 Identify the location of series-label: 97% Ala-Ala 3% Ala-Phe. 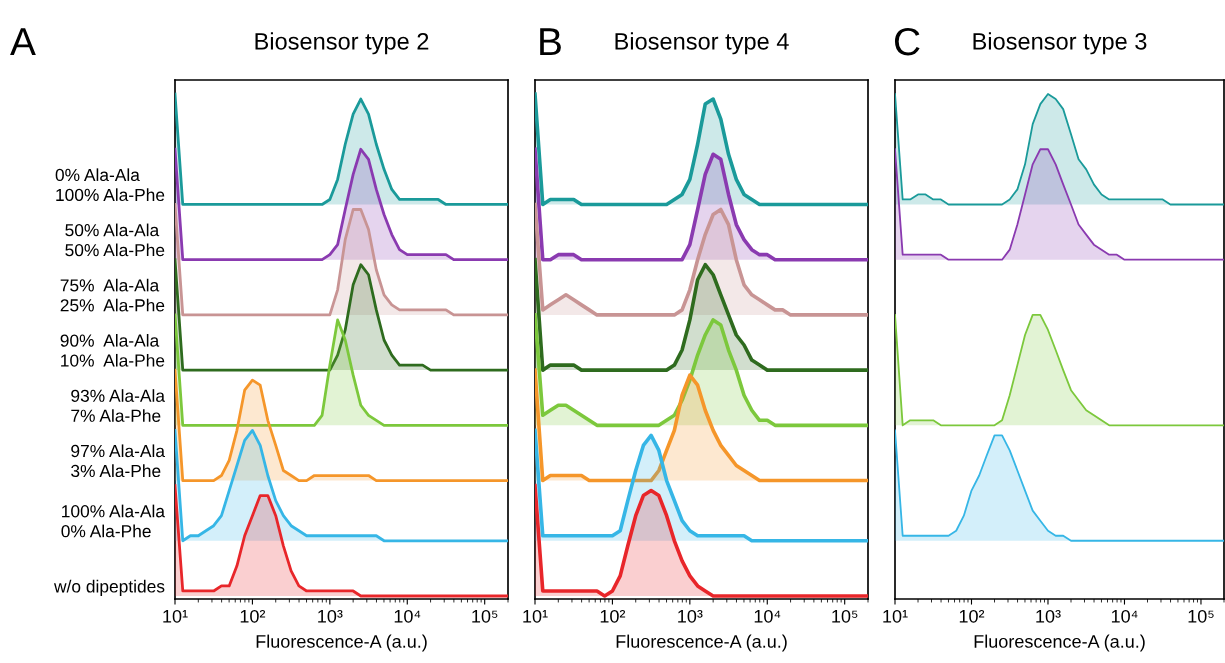
(118, 461).